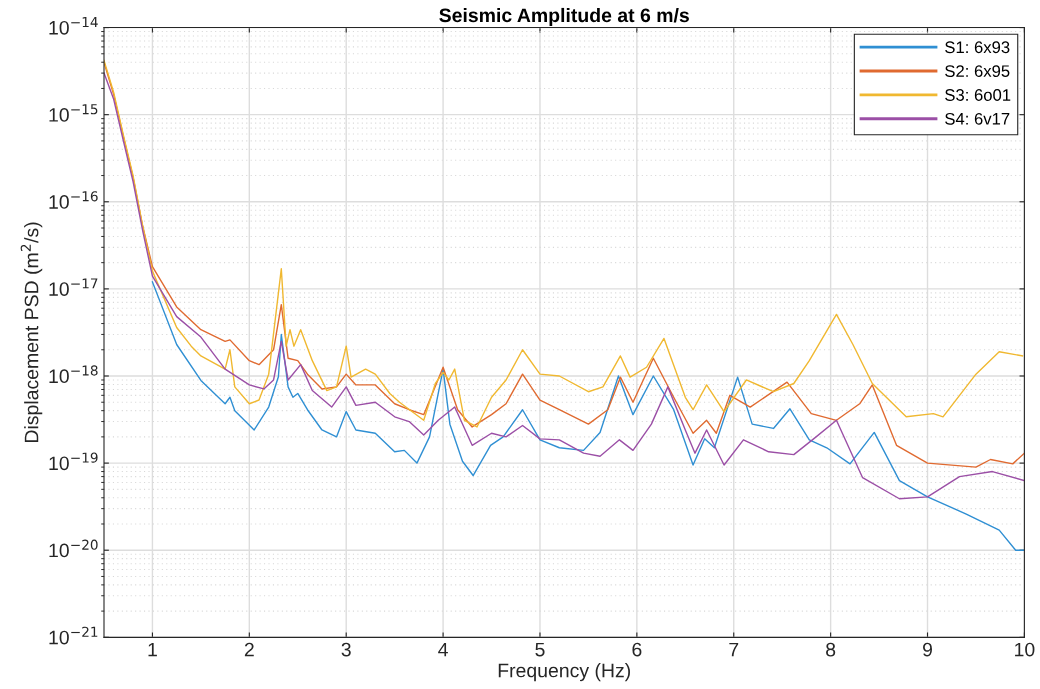 The image size is (1040, 689). I want to click on y-tick-label: 10$^{−19}$, so click(73, 461).